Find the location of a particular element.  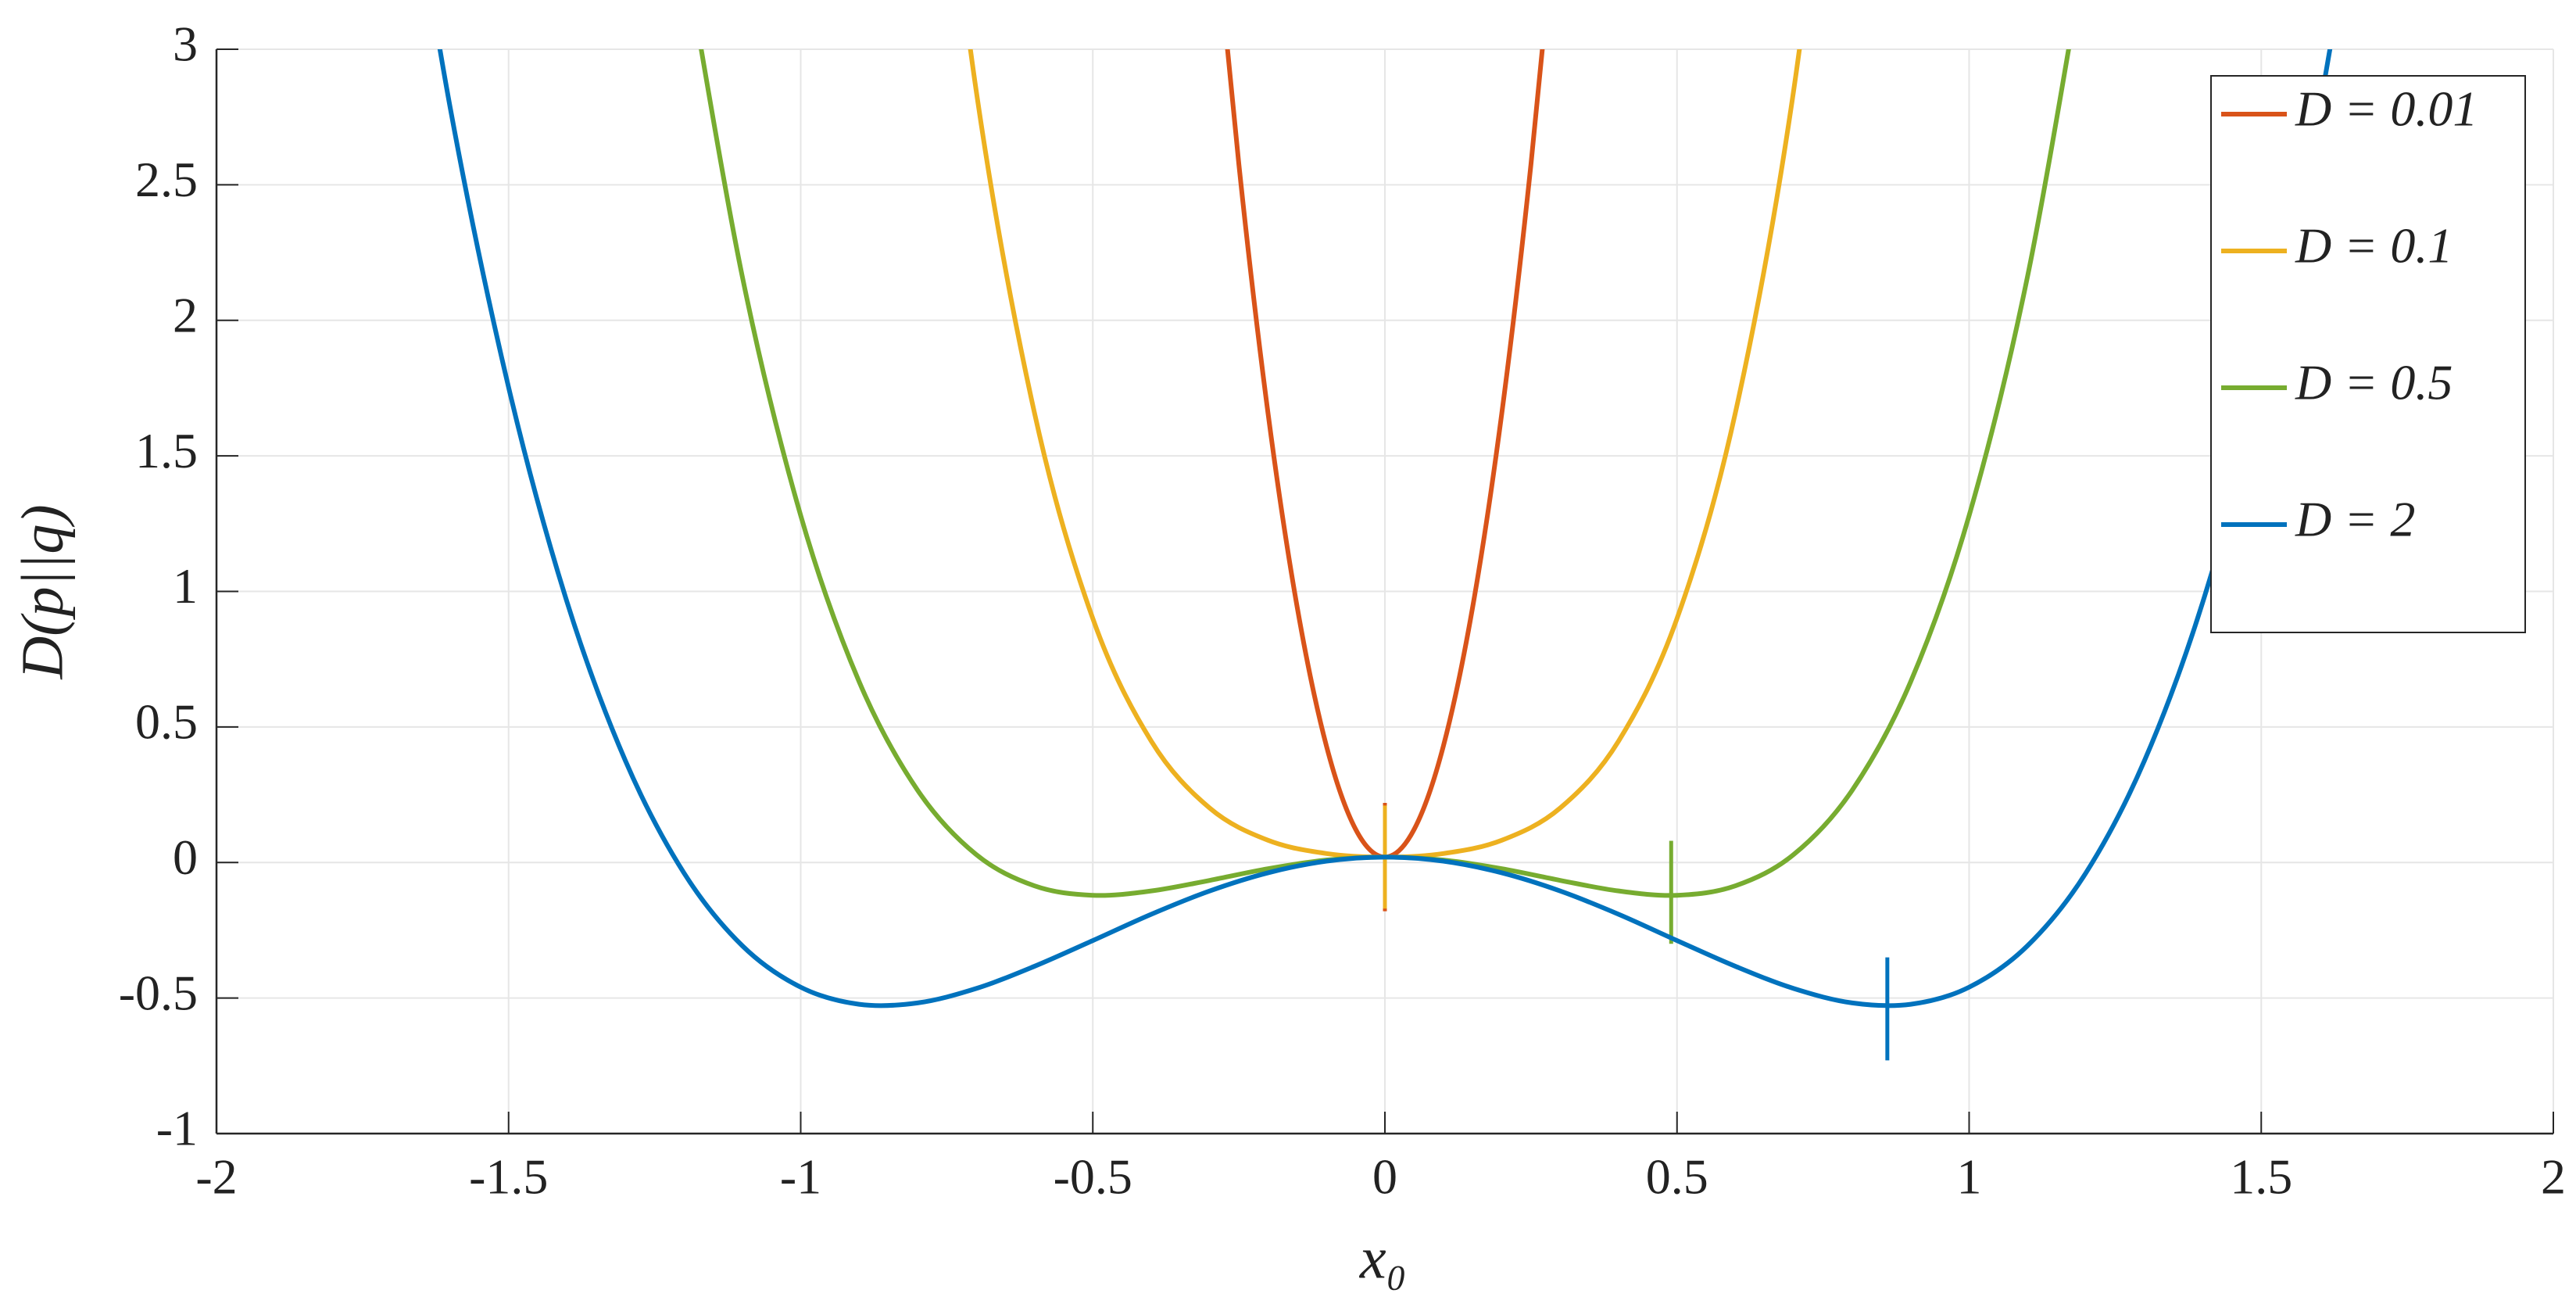

legend-box is located at coordinates (2368, 354).